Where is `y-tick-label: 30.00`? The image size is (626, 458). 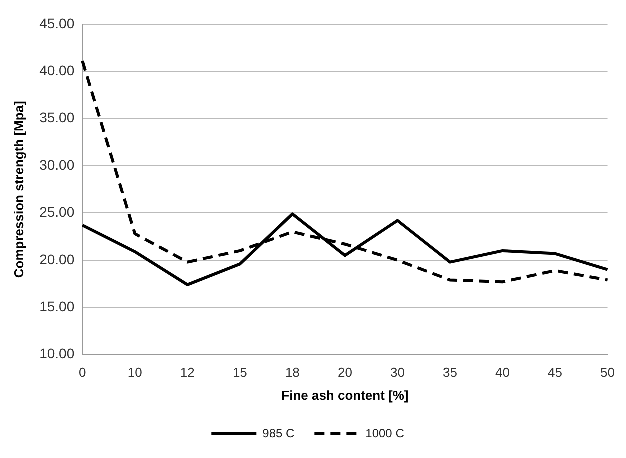
y-tick-label: 30.00 is located at coordinates (57, 164).